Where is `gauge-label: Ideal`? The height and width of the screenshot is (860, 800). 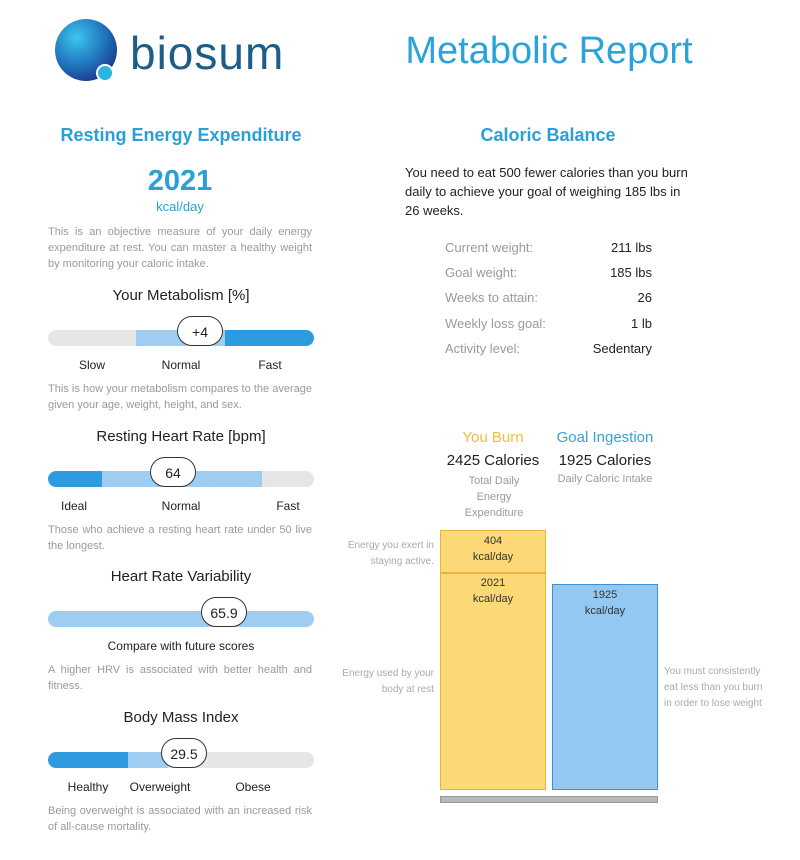 gauge-label: Ideal is located at coordinates (74, 506).